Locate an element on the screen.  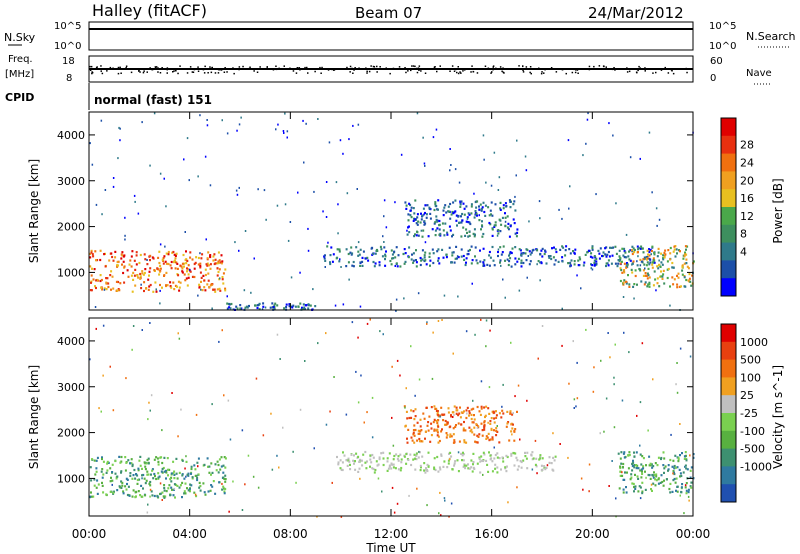
velocity-ylabel: Slant Range [km] is located at coordinates (34, 417).